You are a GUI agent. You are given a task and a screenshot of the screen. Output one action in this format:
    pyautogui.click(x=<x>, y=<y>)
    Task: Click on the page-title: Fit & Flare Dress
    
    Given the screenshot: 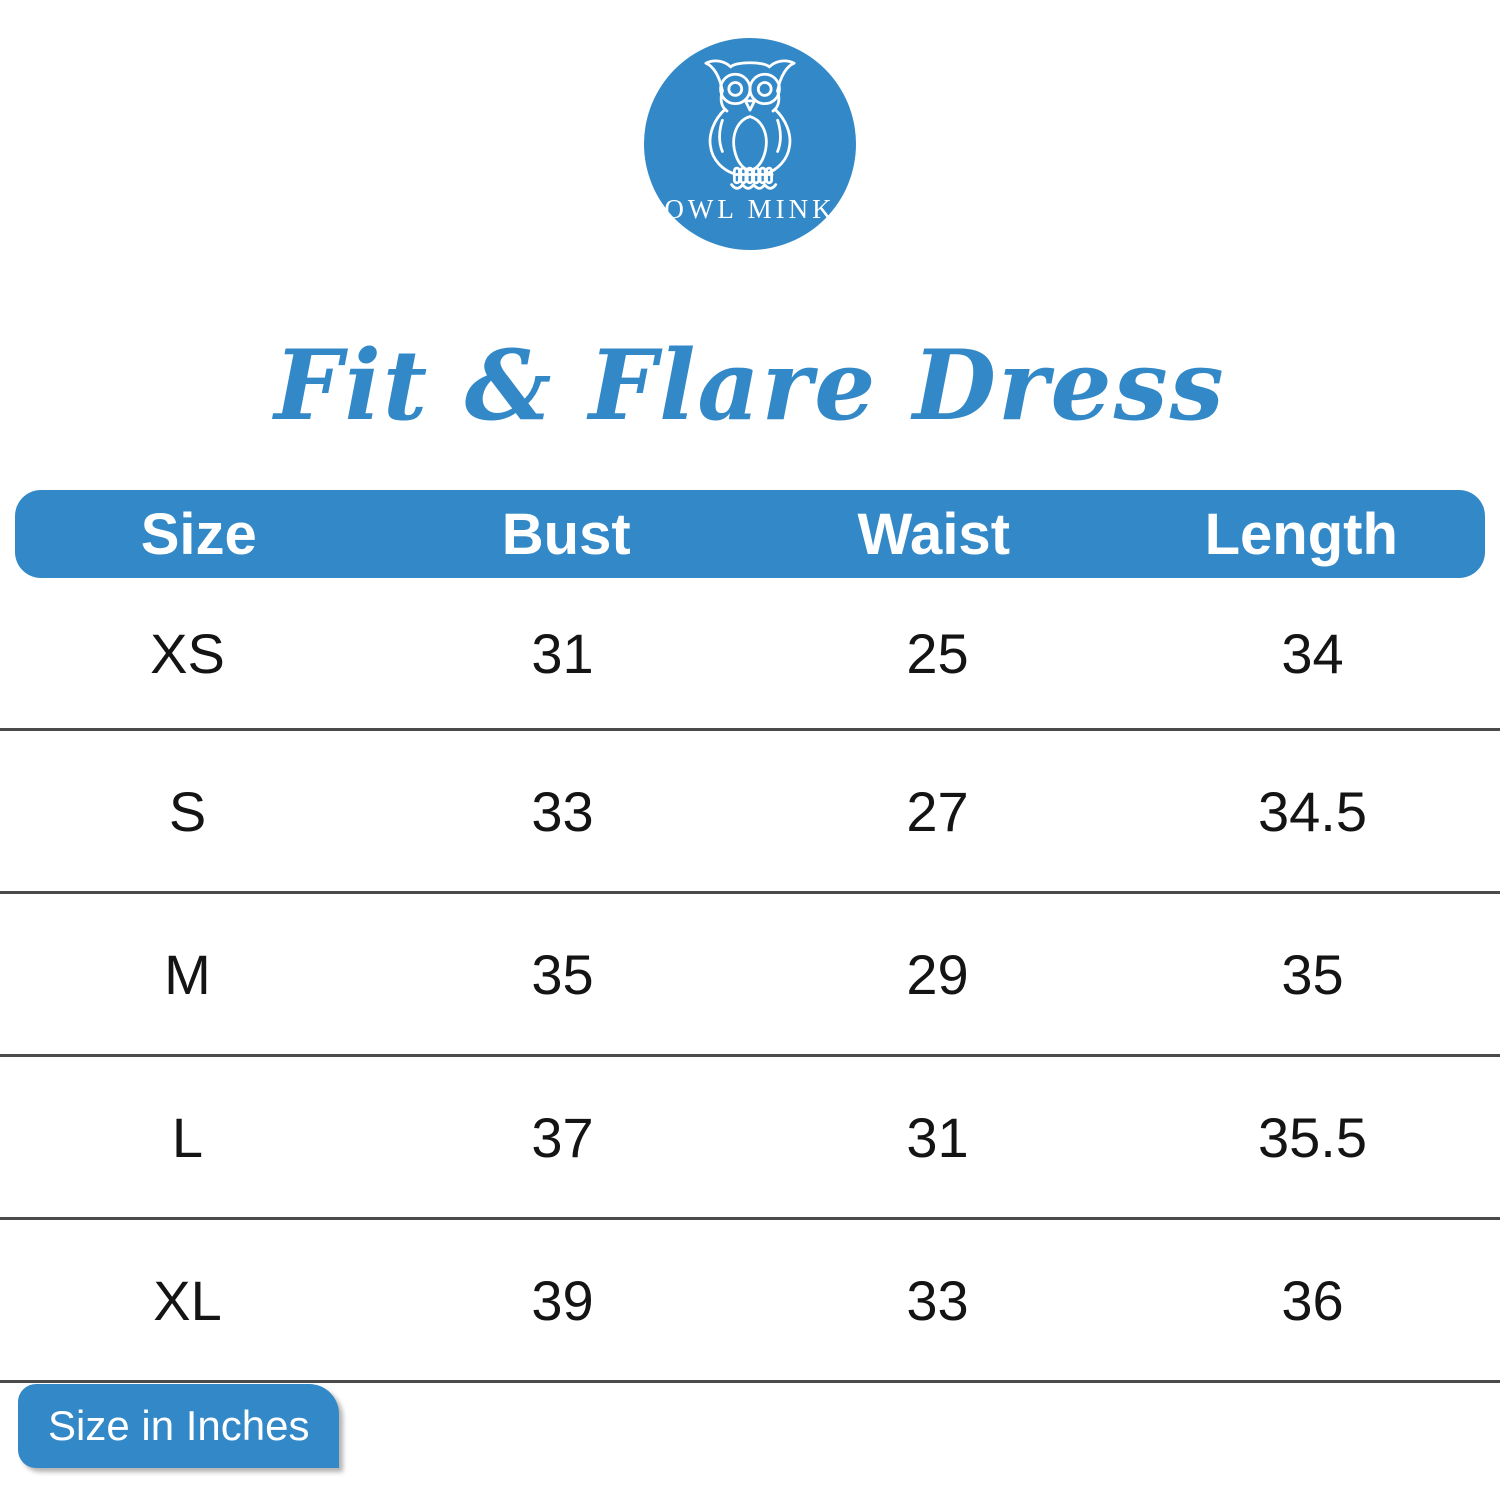 What is the action you would take?
    pyautogui.click(x=750, y=385)
    